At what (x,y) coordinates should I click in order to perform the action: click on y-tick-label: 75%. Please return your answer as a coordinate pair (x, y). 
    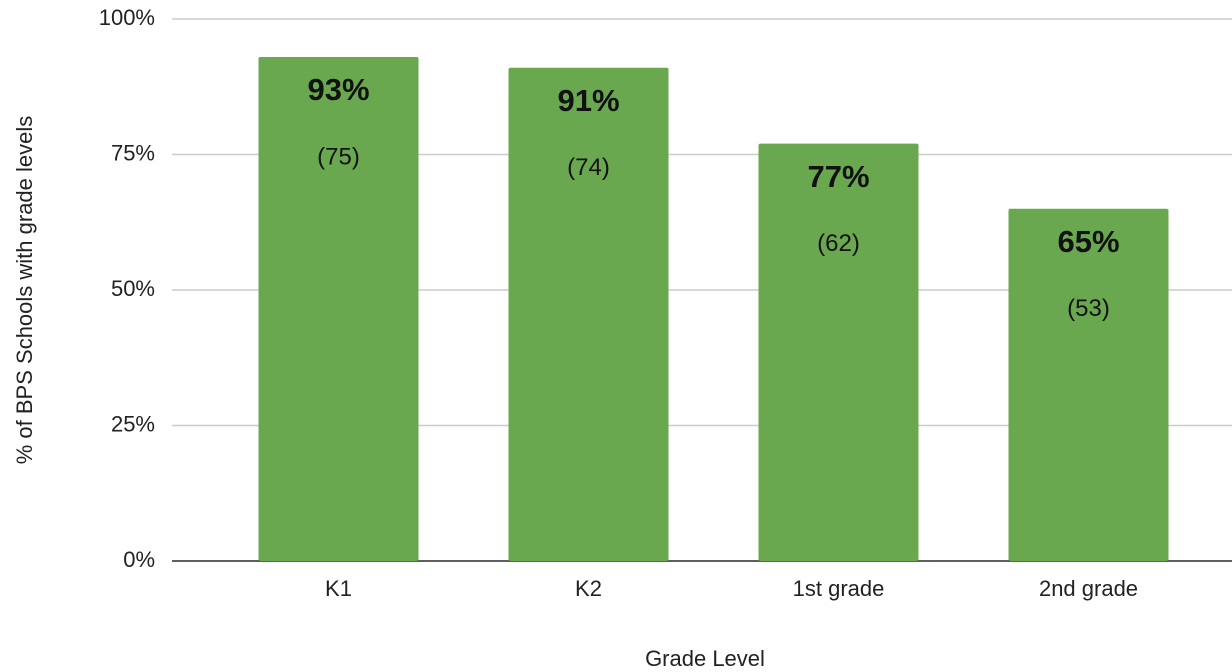
    Looking at the image, I should click on (133, 152).